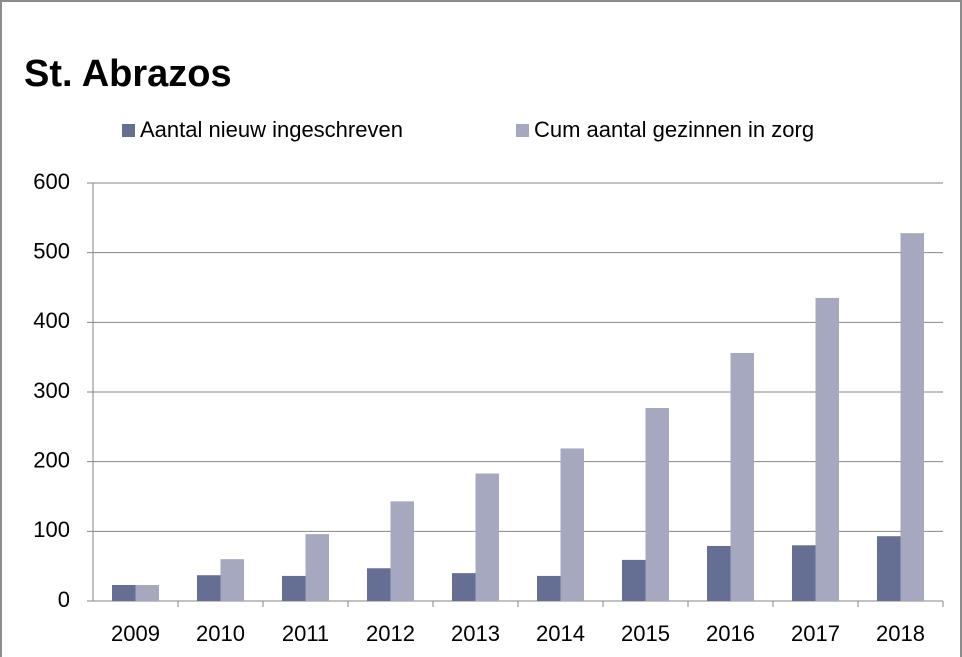 Image resolution: width=962 pixels, height=657 pixels. I want to click on y-tick-label: 400, so click(51, 320).